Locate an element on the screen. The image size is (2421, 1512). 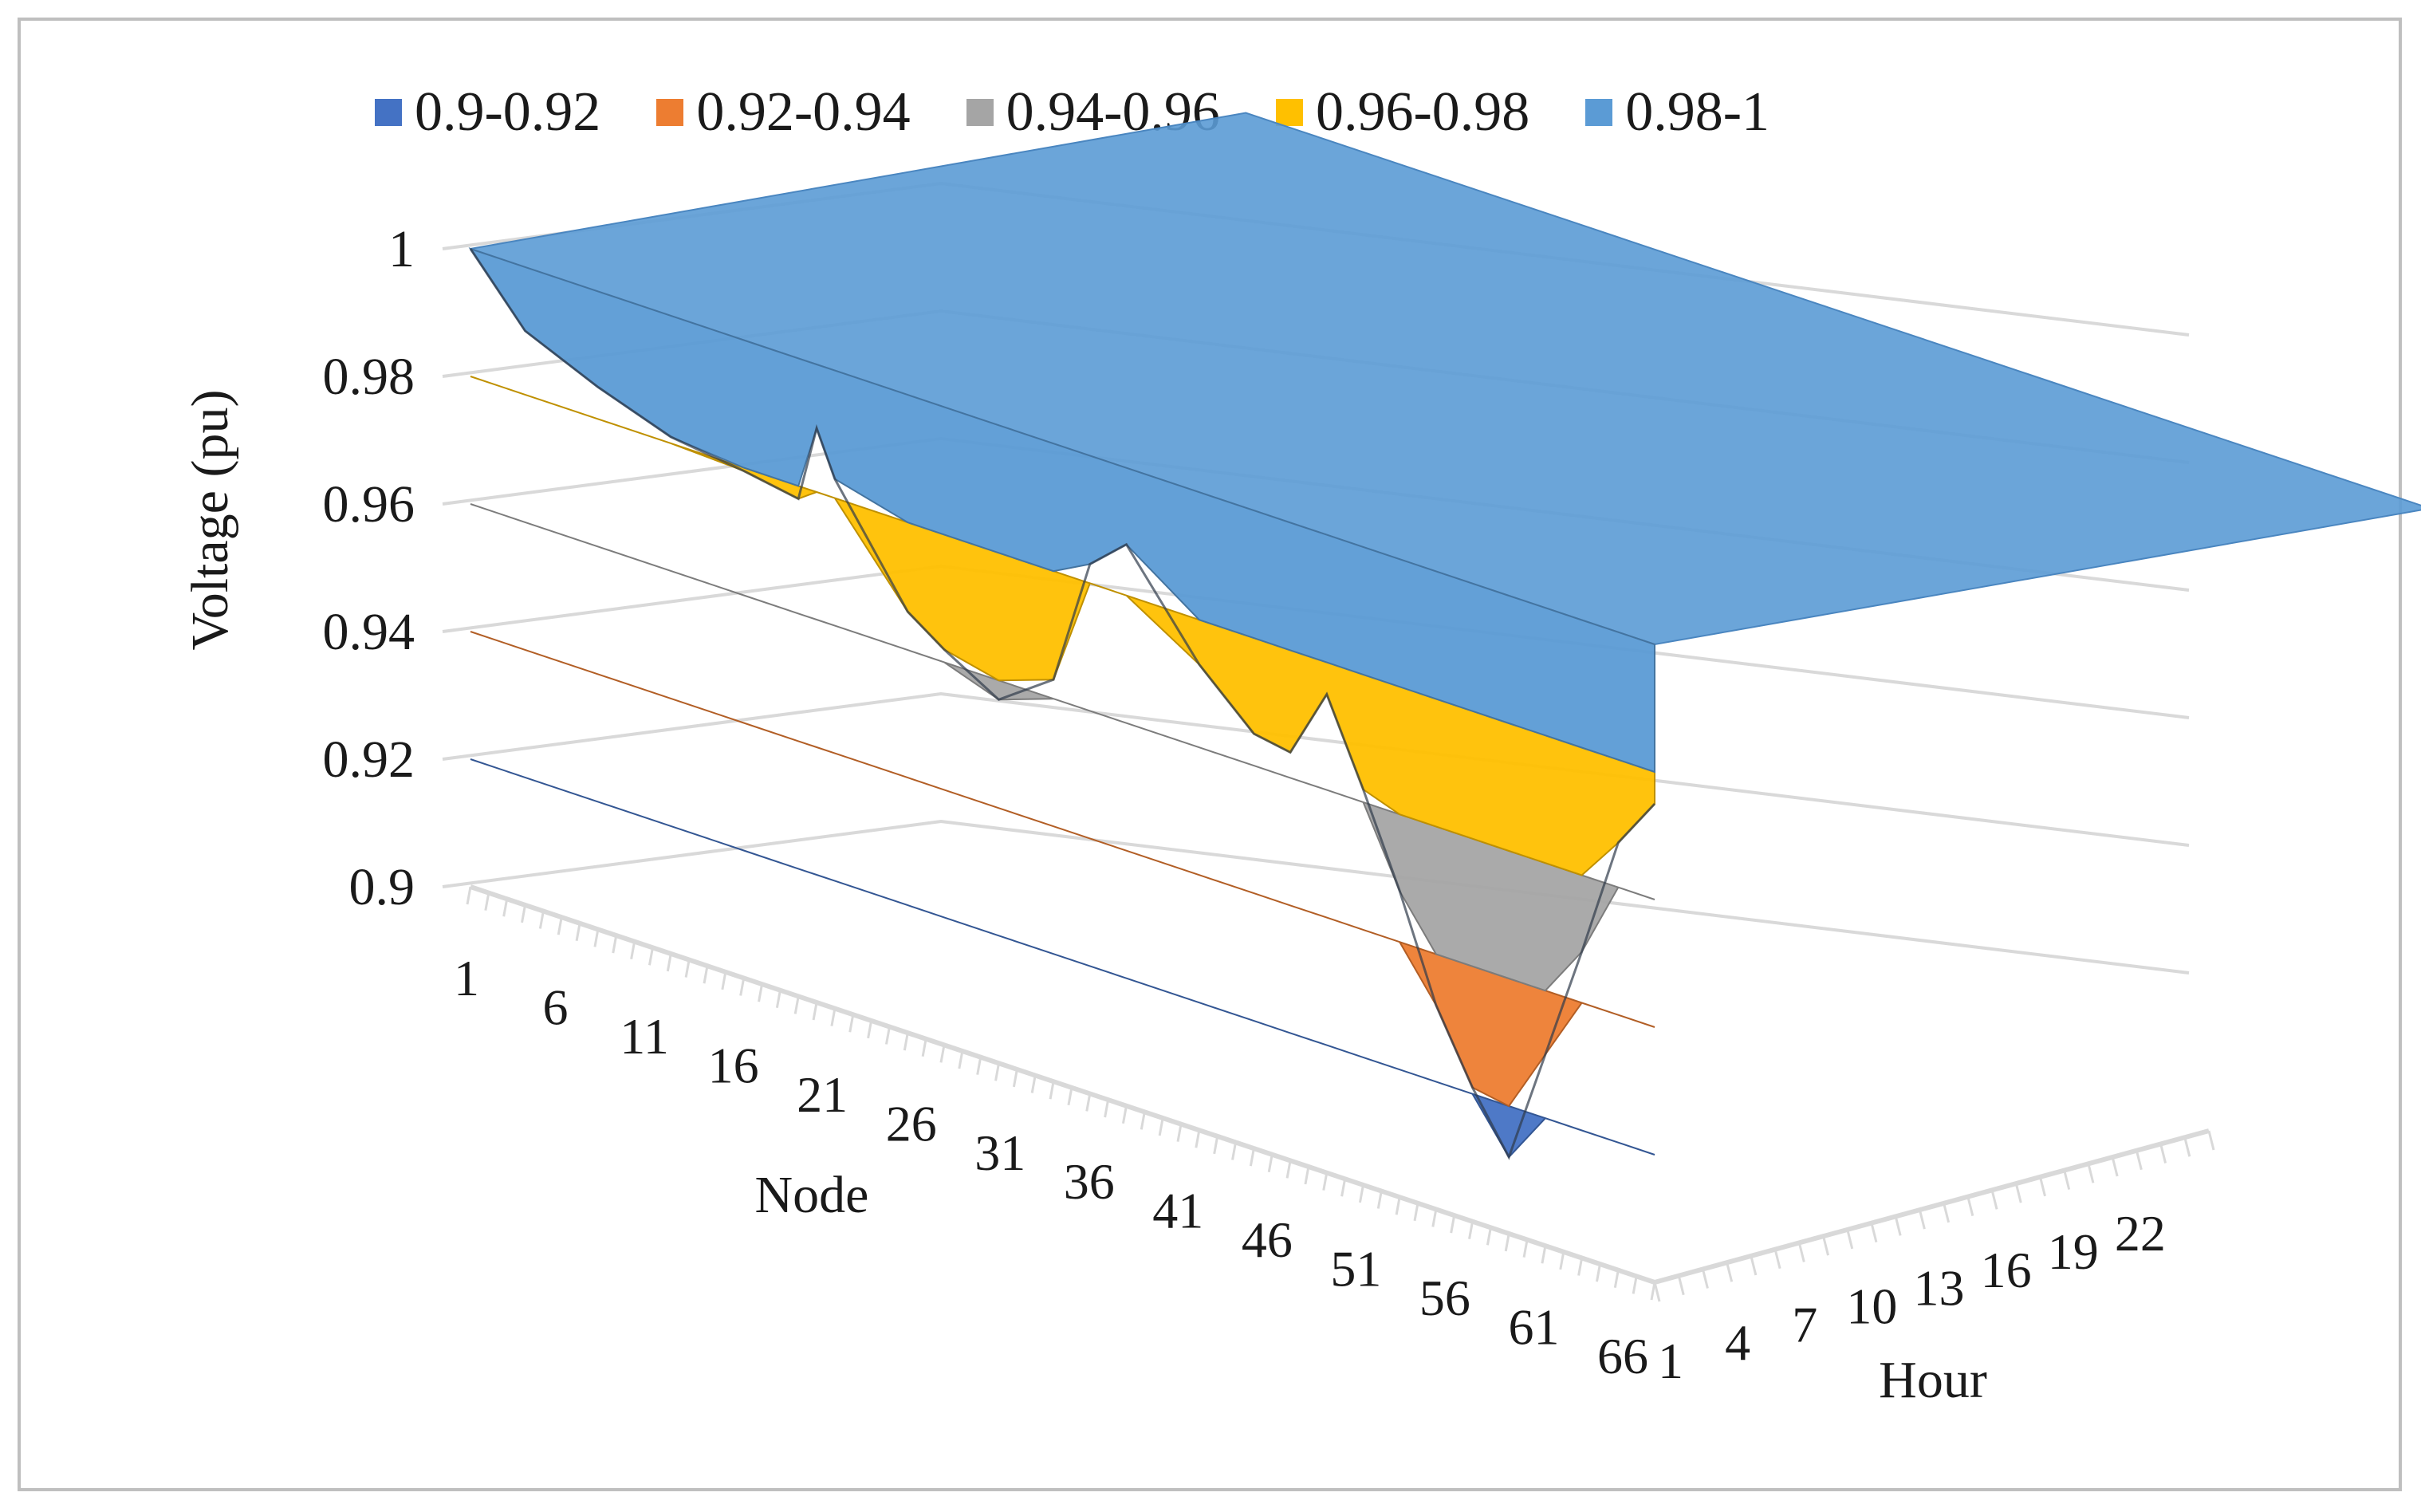
hour-tick-label-0: 1 is located at coordinates (1670, 1361).